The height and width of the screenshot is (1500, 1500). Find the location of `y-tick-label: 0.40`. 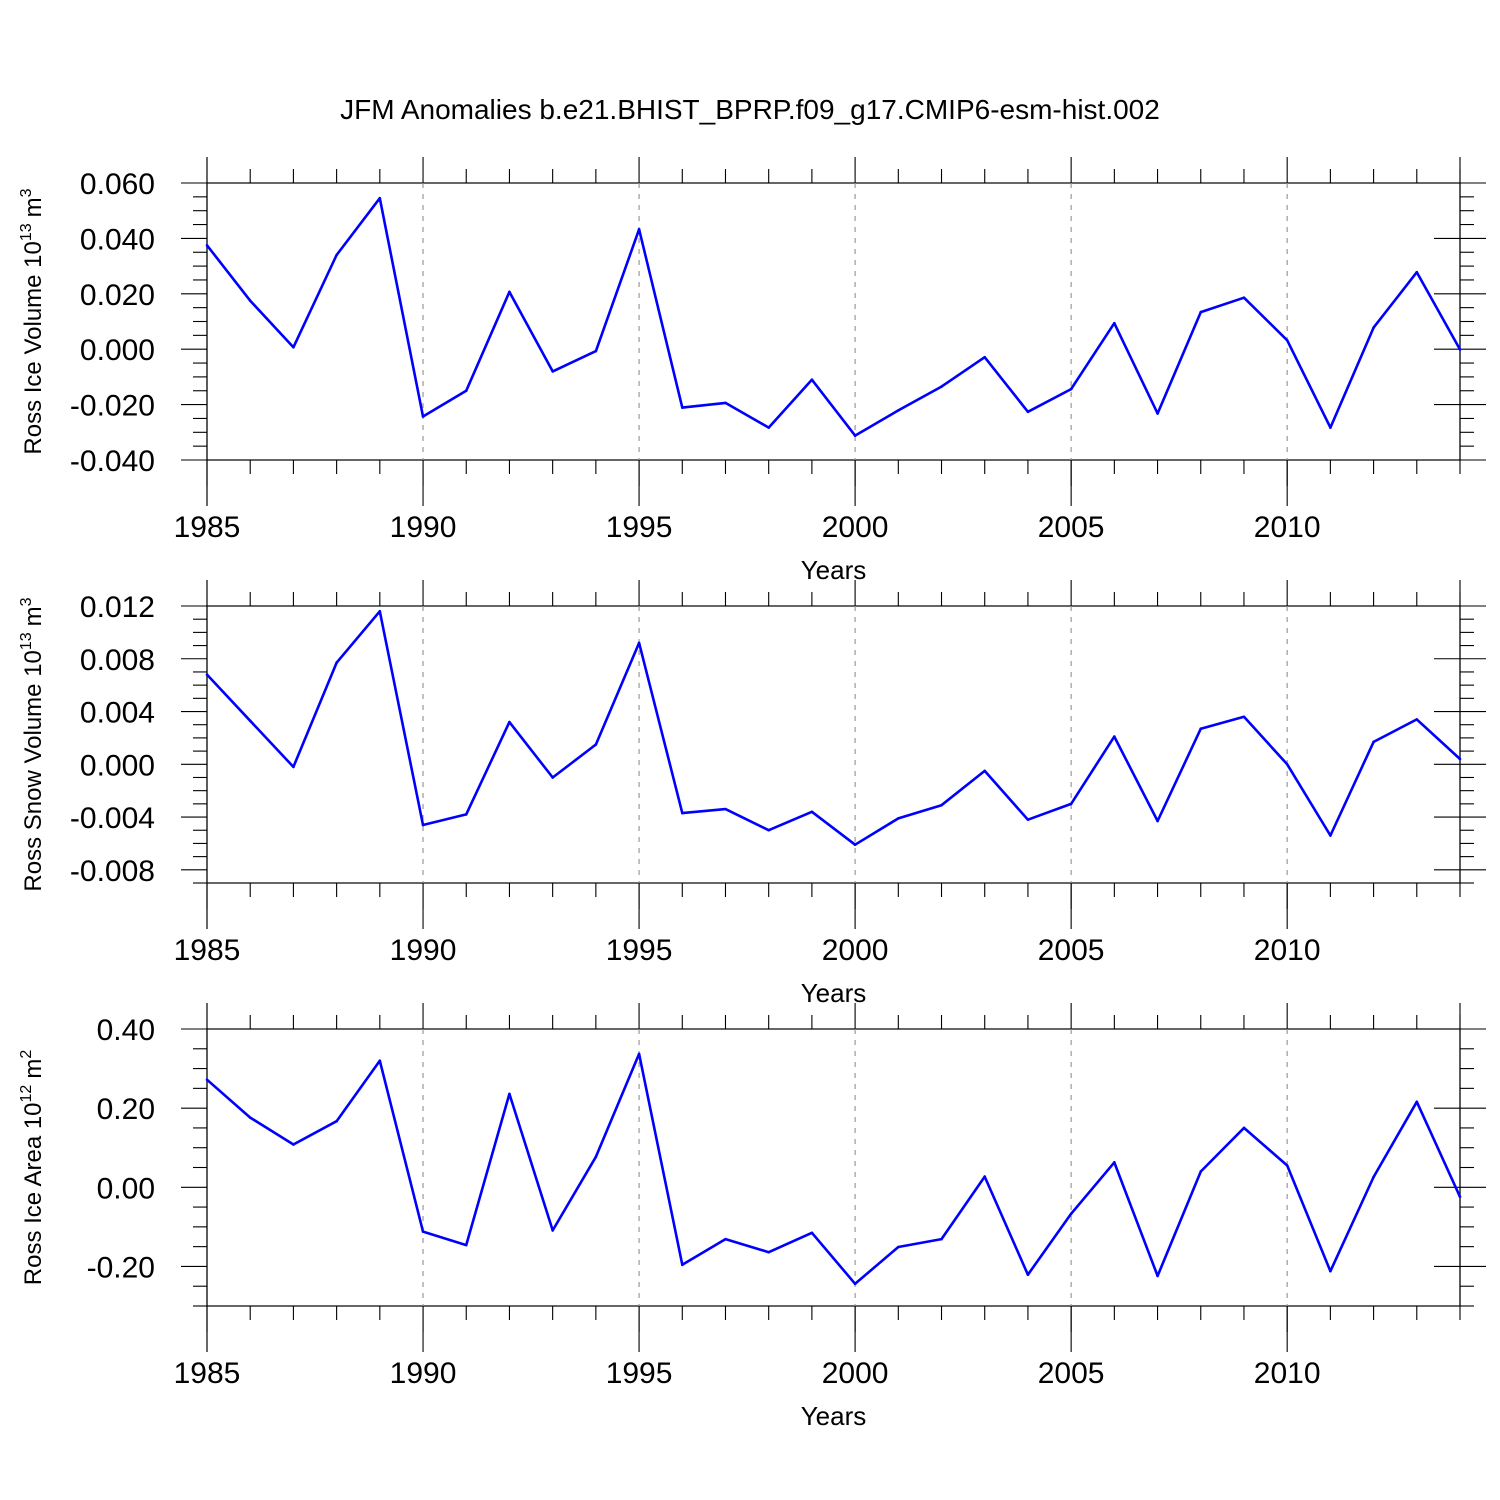

y-tick-label: 0.40 is located at coordinates (126, 1030).